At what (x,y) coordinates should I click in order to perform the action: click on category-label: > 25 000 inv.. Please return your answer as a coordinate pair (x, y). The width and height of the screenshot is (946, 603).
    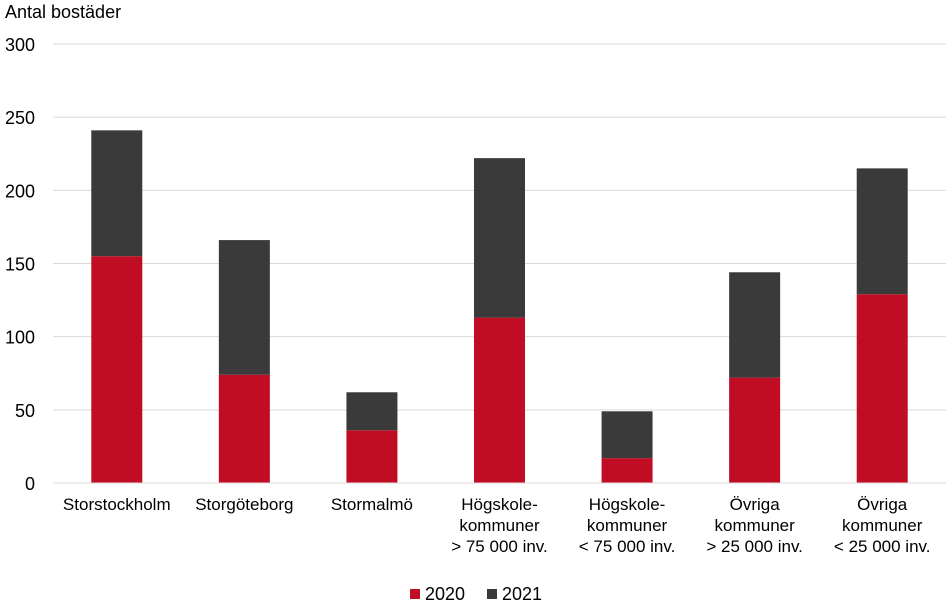
    Looking at the image, I should click on (754, 546).